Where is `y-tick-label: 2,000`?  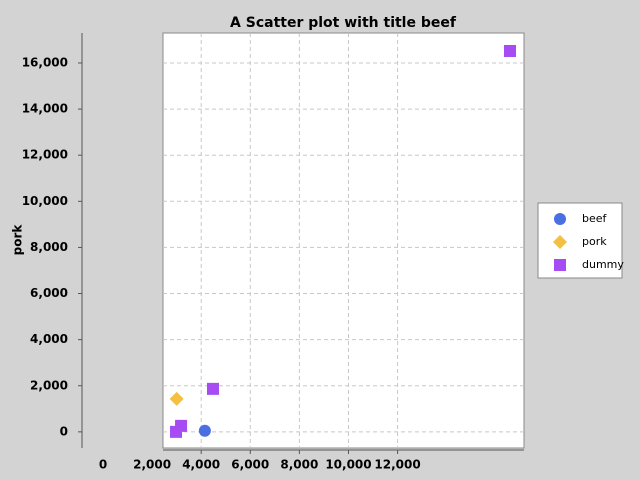 y-tick-label: 2,000 is located at coordinates (49, 385).